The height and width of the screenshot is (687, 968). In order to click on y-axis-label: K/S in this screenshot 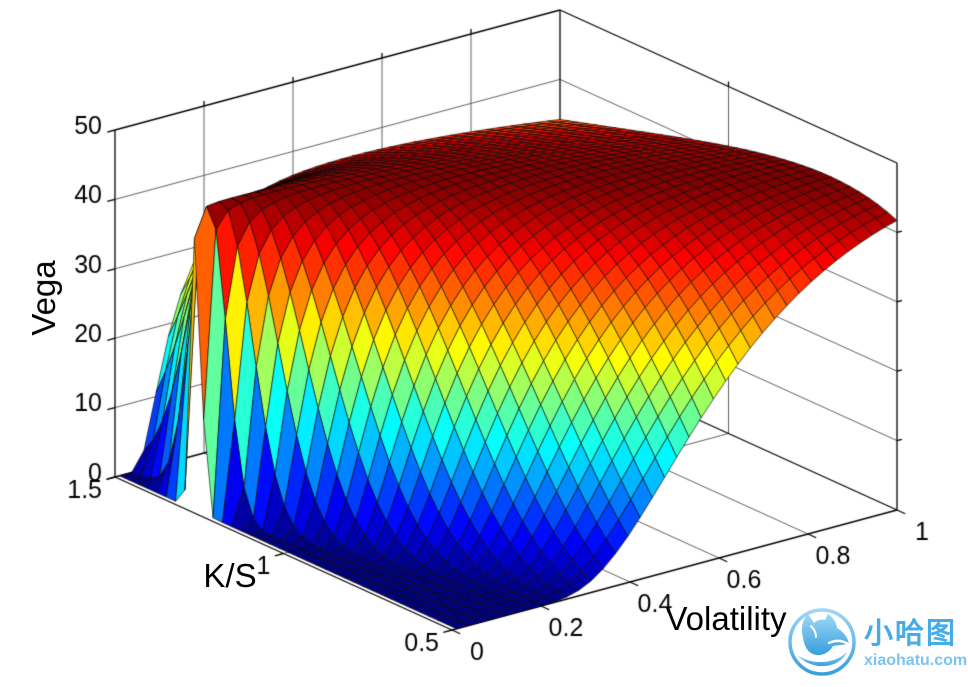, I will do `click(230, 575)`.